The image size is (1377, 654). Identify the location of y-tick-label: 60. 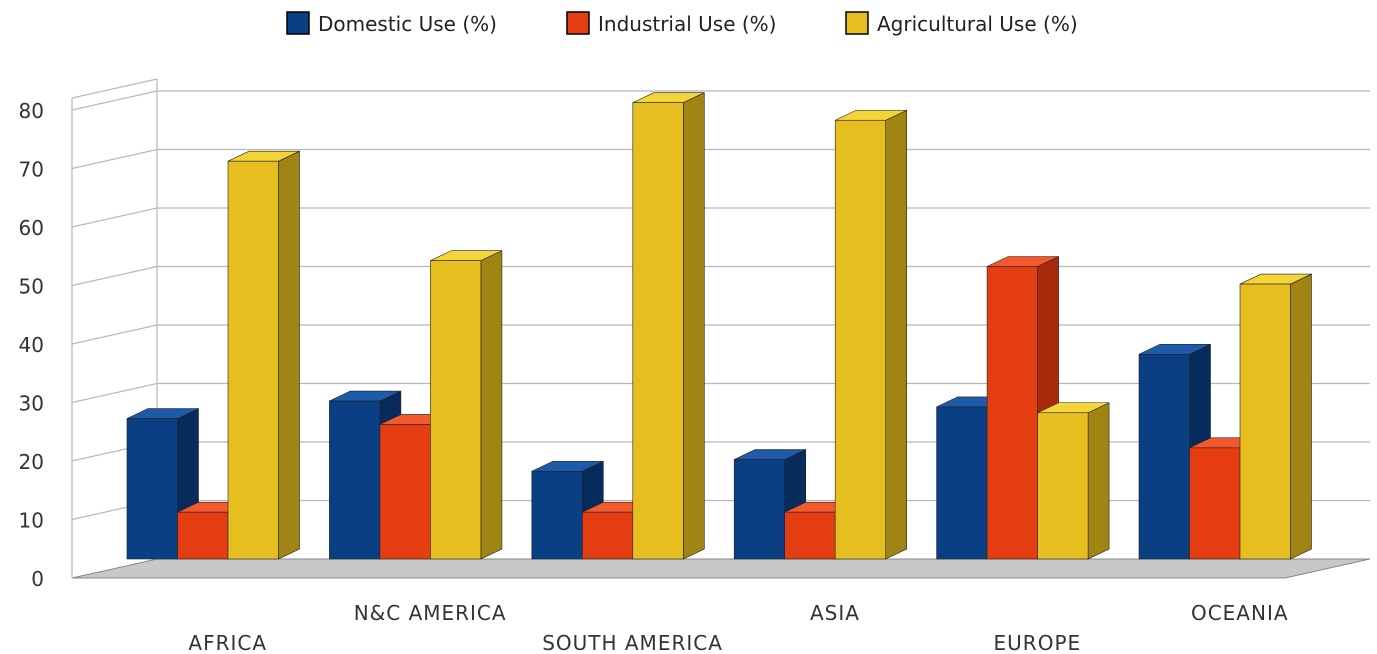
(31, 228).